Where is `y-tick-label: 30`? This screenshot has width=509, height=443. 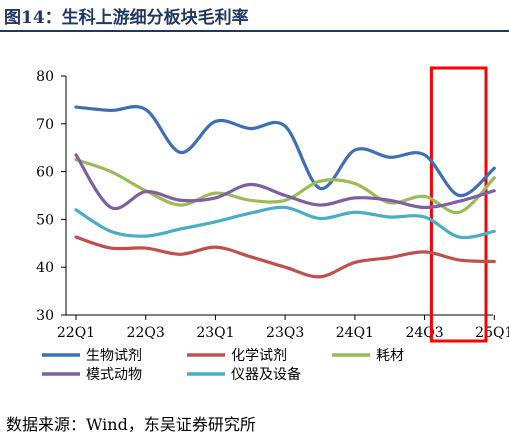
y-tick-label: 30 is located at coordinates (45, 316).